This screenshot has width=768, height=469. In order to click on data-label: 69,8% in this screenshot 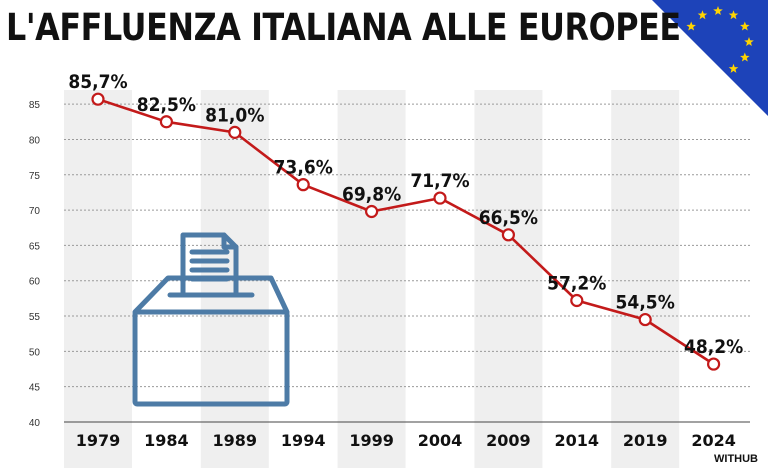, I will do `click(371, 195)`.